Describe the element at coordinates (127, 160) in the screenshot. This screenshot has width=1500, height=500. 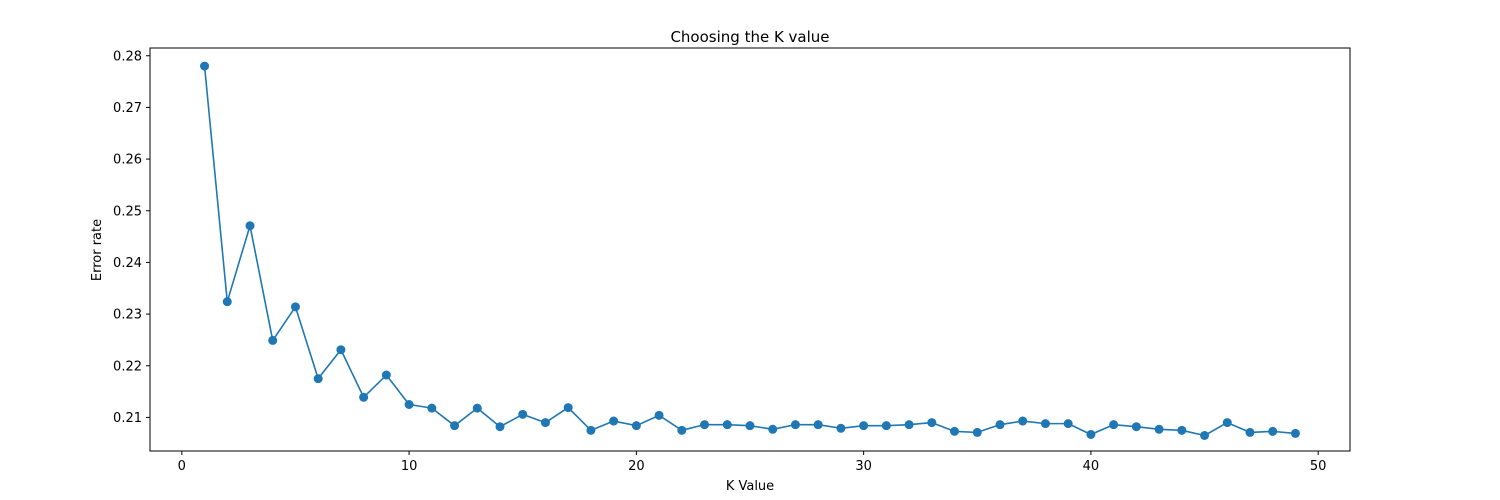
I see `y-tick-label: 0.26` at that location.